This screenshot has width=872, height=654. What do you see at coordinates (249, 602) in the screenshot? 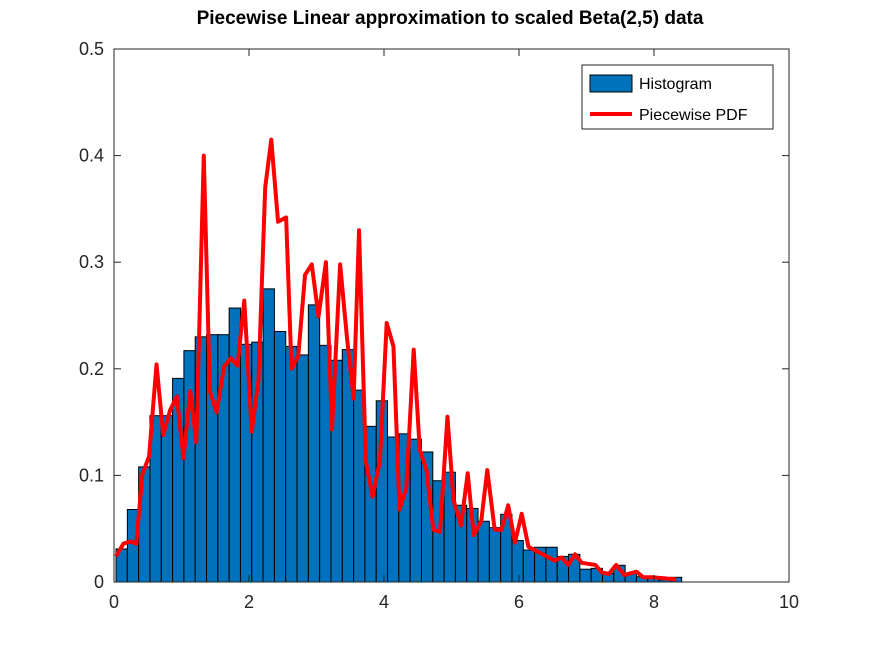
I see `x-tick-label: 2` at bounding box center [249, 602].